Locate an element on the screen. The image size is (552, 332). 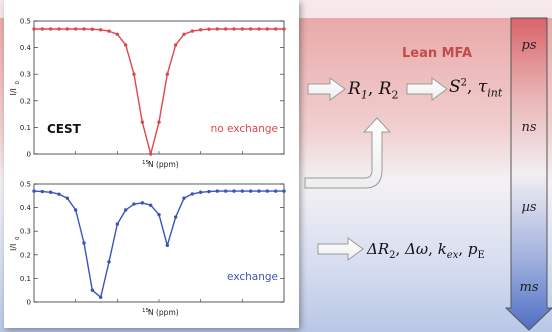
timescale-ns-label: ns is located at coordinates (529, 127).